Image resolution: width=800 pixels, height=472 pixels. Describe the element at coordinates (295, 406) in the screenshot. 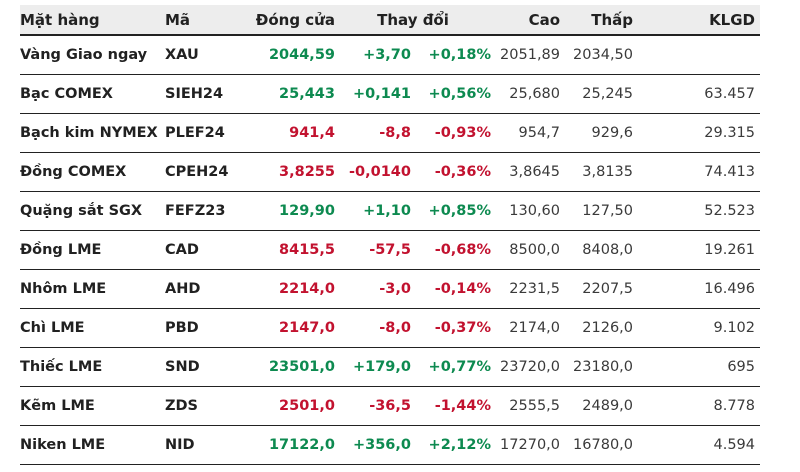

I see `close-cell: 2501,0` at that location.